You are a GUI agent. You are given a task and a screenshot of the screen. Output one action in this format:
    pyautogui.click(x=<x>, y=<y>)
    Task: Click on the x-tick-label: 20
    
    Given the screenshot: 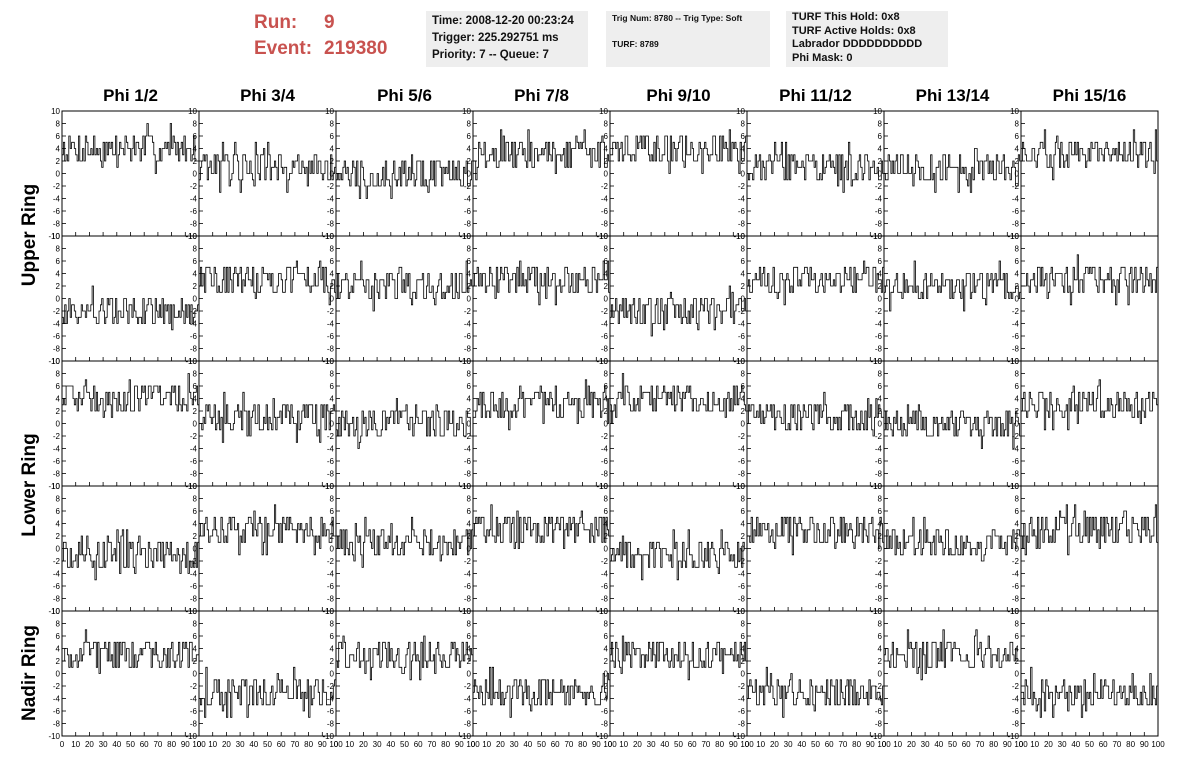 What is the action you would take?
    pyautogui.click(x=89, y=744)
    